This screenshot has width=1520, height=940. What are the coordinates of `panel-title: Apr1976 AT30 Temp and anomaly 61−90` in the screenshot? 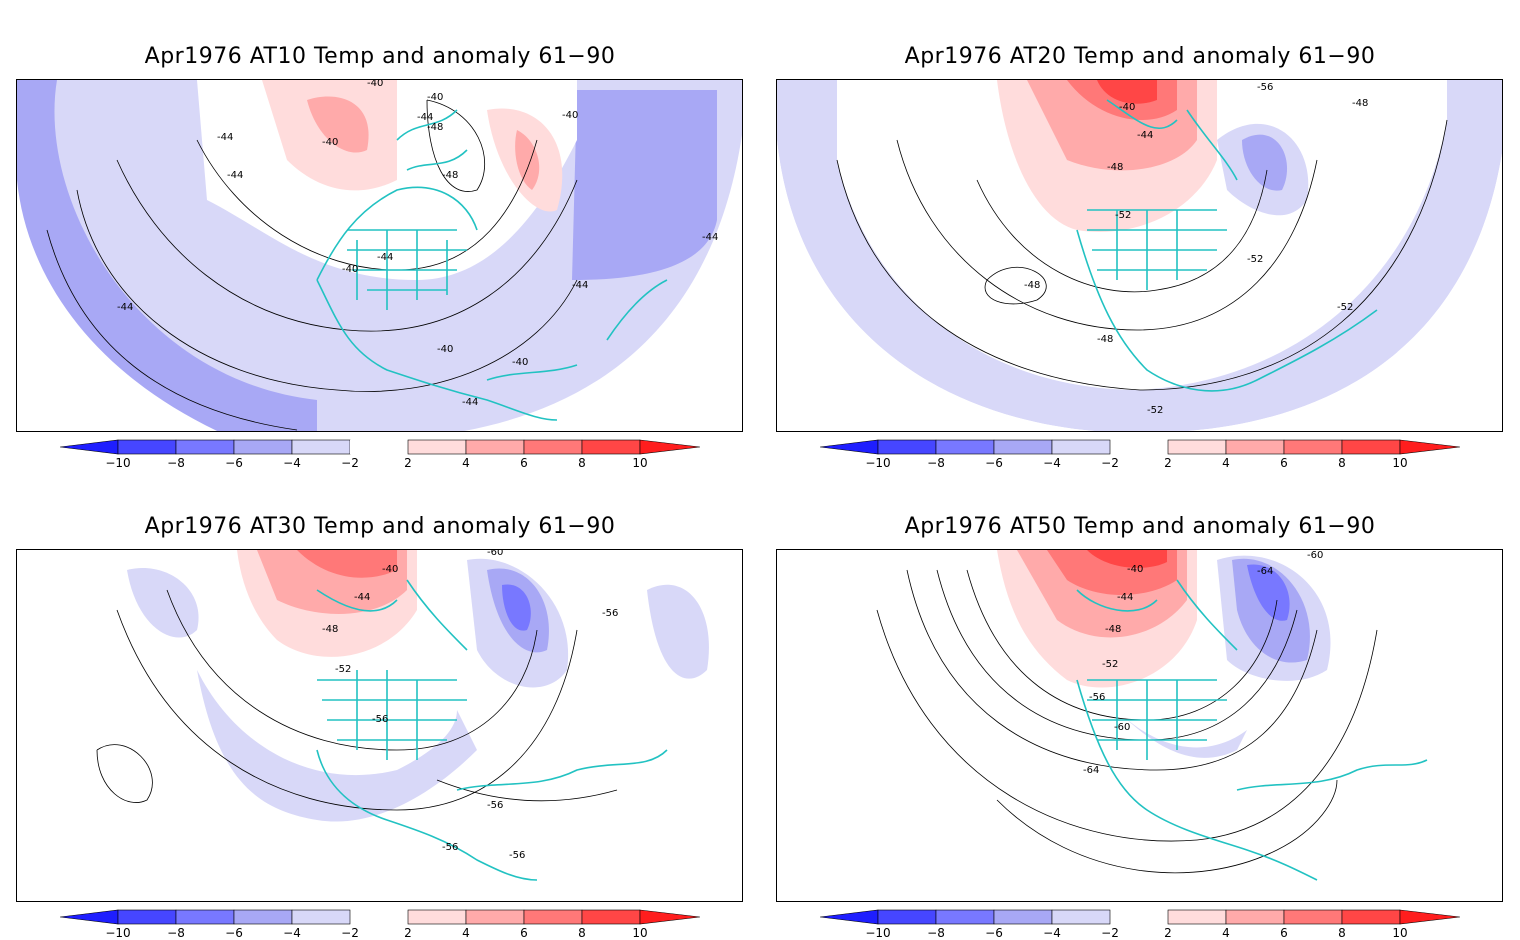 It's located at (380, 526).